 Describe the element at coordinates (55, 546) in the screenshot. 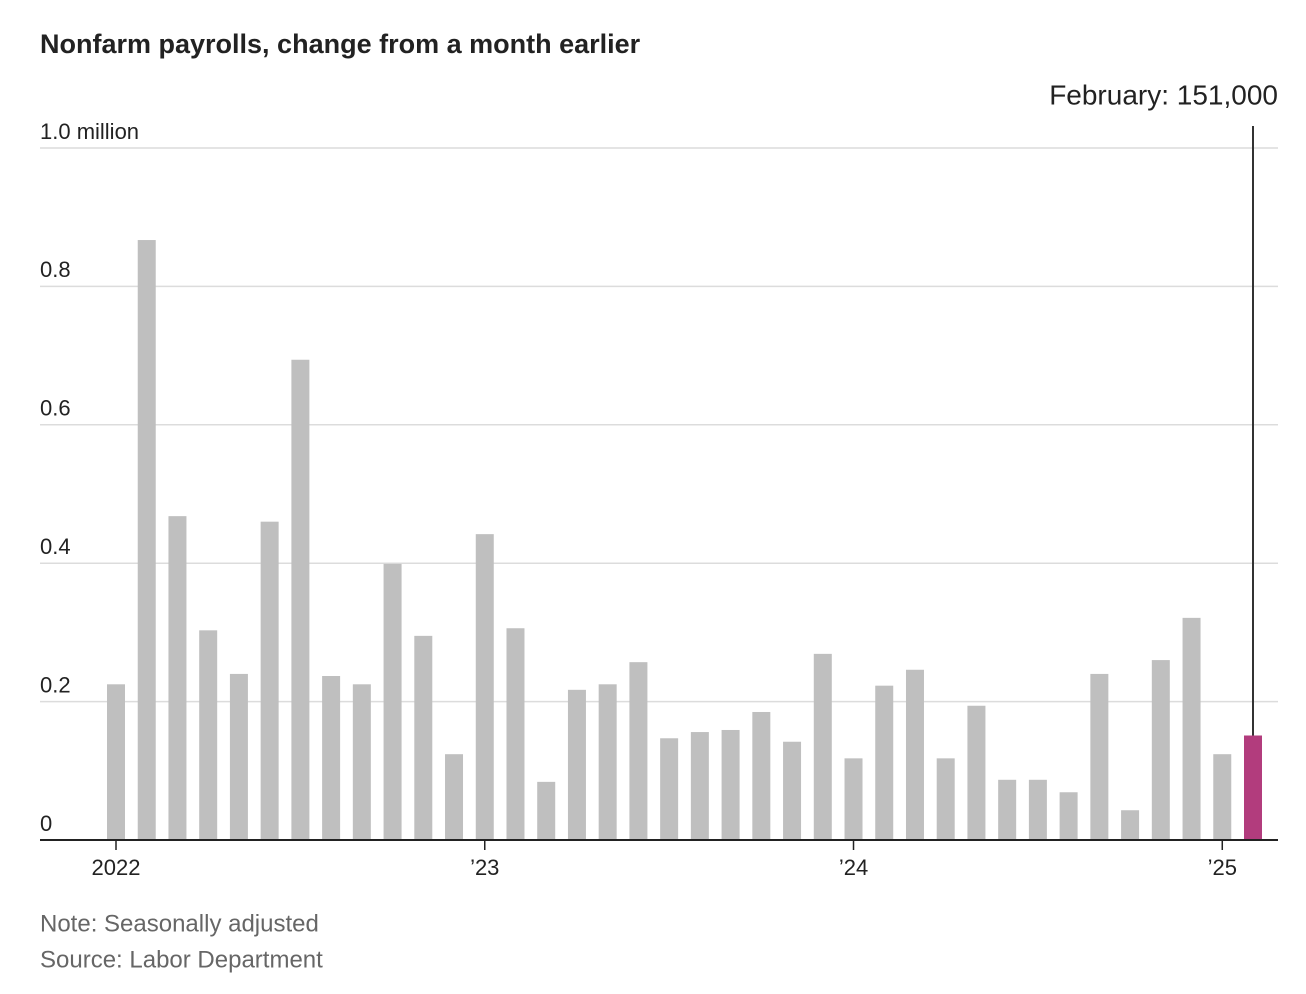

I see `y-tick-label: 0.4` at that location.